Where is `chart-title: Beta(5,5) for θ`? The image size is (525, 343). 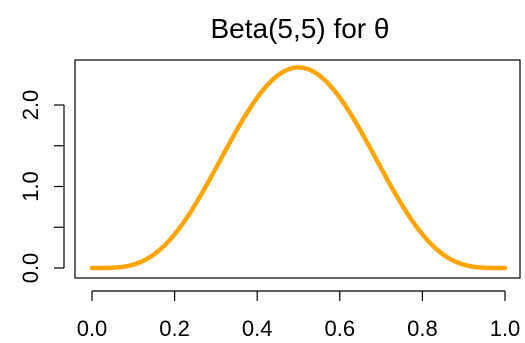
chart-title: Beta(5,5) for θ is located at coordinates (300, 28).